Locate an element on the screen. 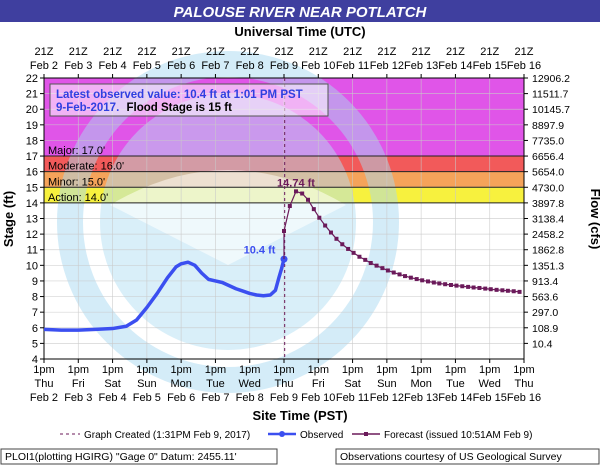  top-tick-label-date: Feb 6 is located at coordinates (181, 66).